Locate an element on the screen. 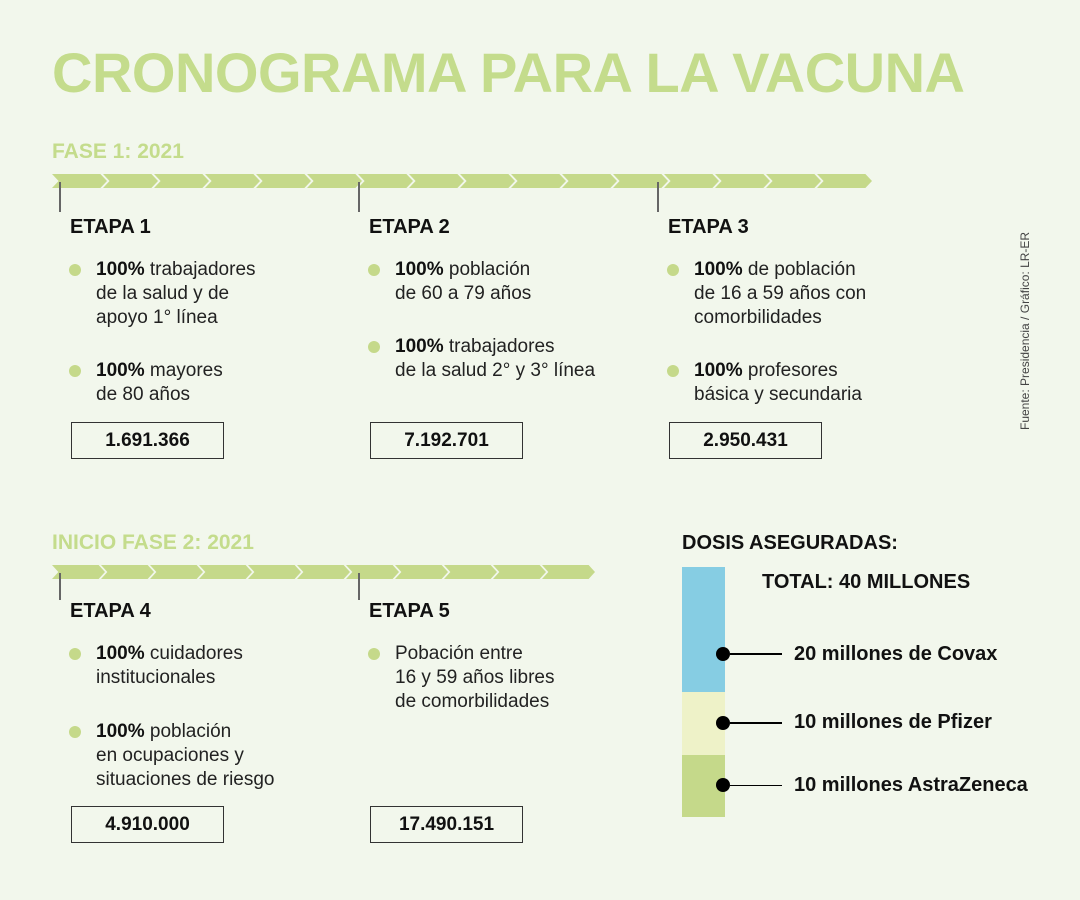 This screenshot has width=1080, height=900. phase1-timeline is located at coordinates (462, 181).